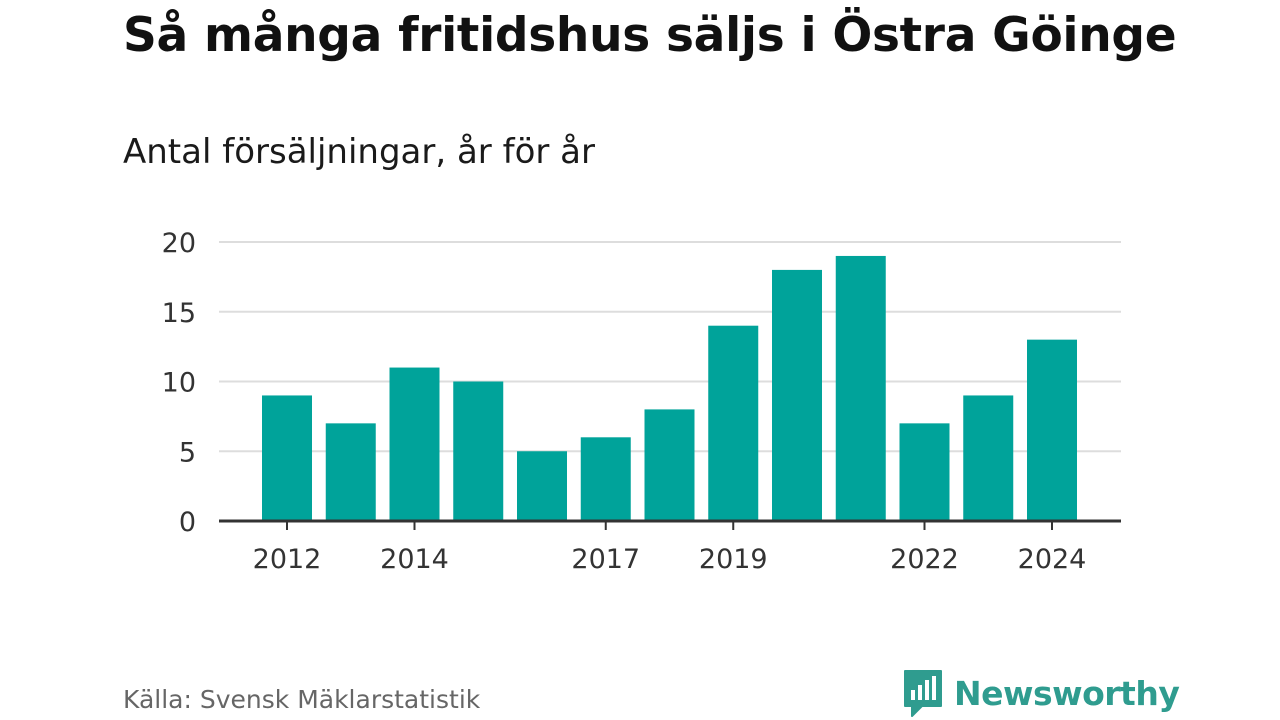  What do you see at coordinates (414, 559) in the screenshot?
I see `x-tick-label: 2014` at bounding box center [414, 559].